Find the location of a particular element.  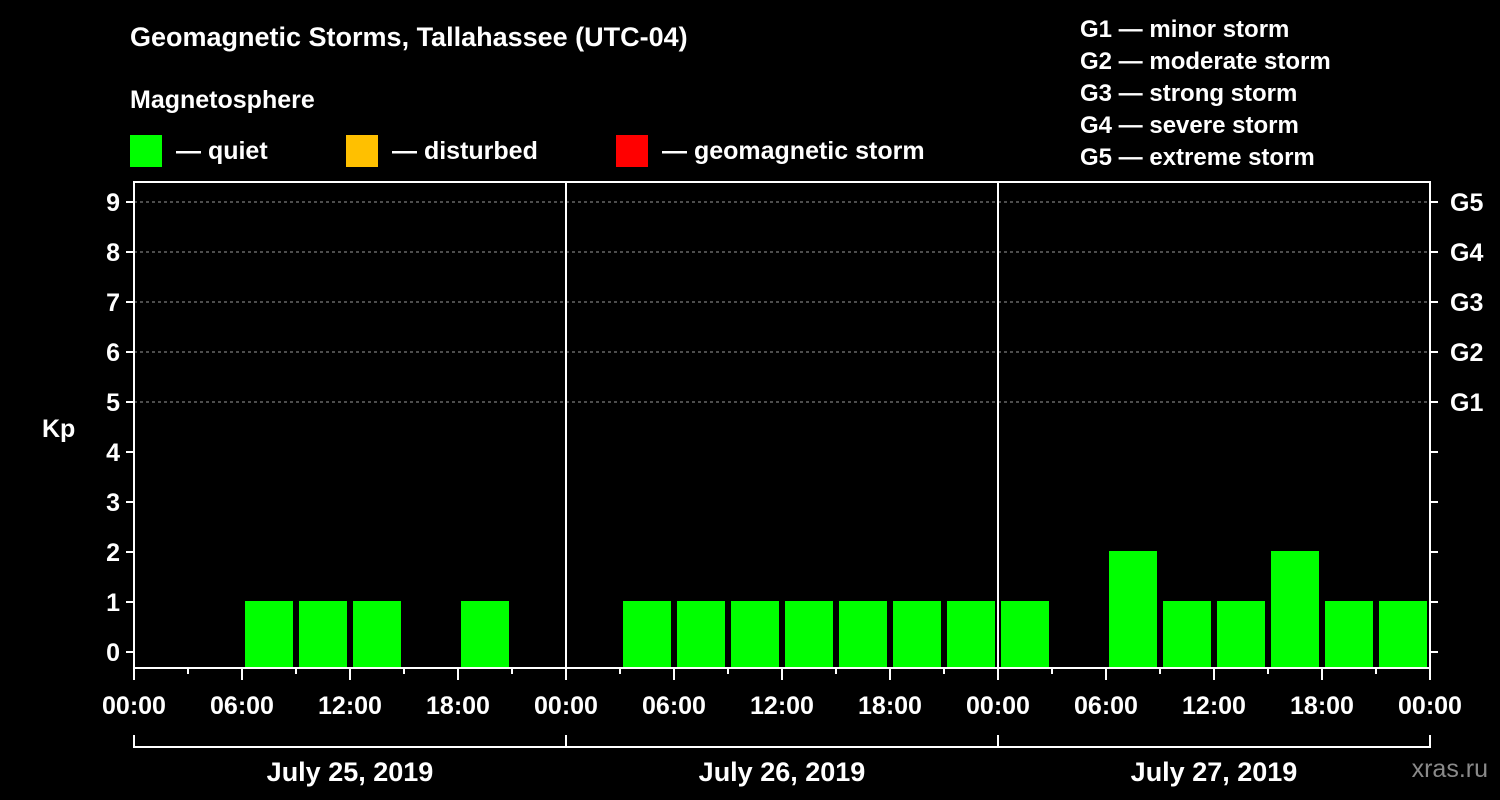

xtick-label-9: 06:00 is located at coordinates (1106, 706).